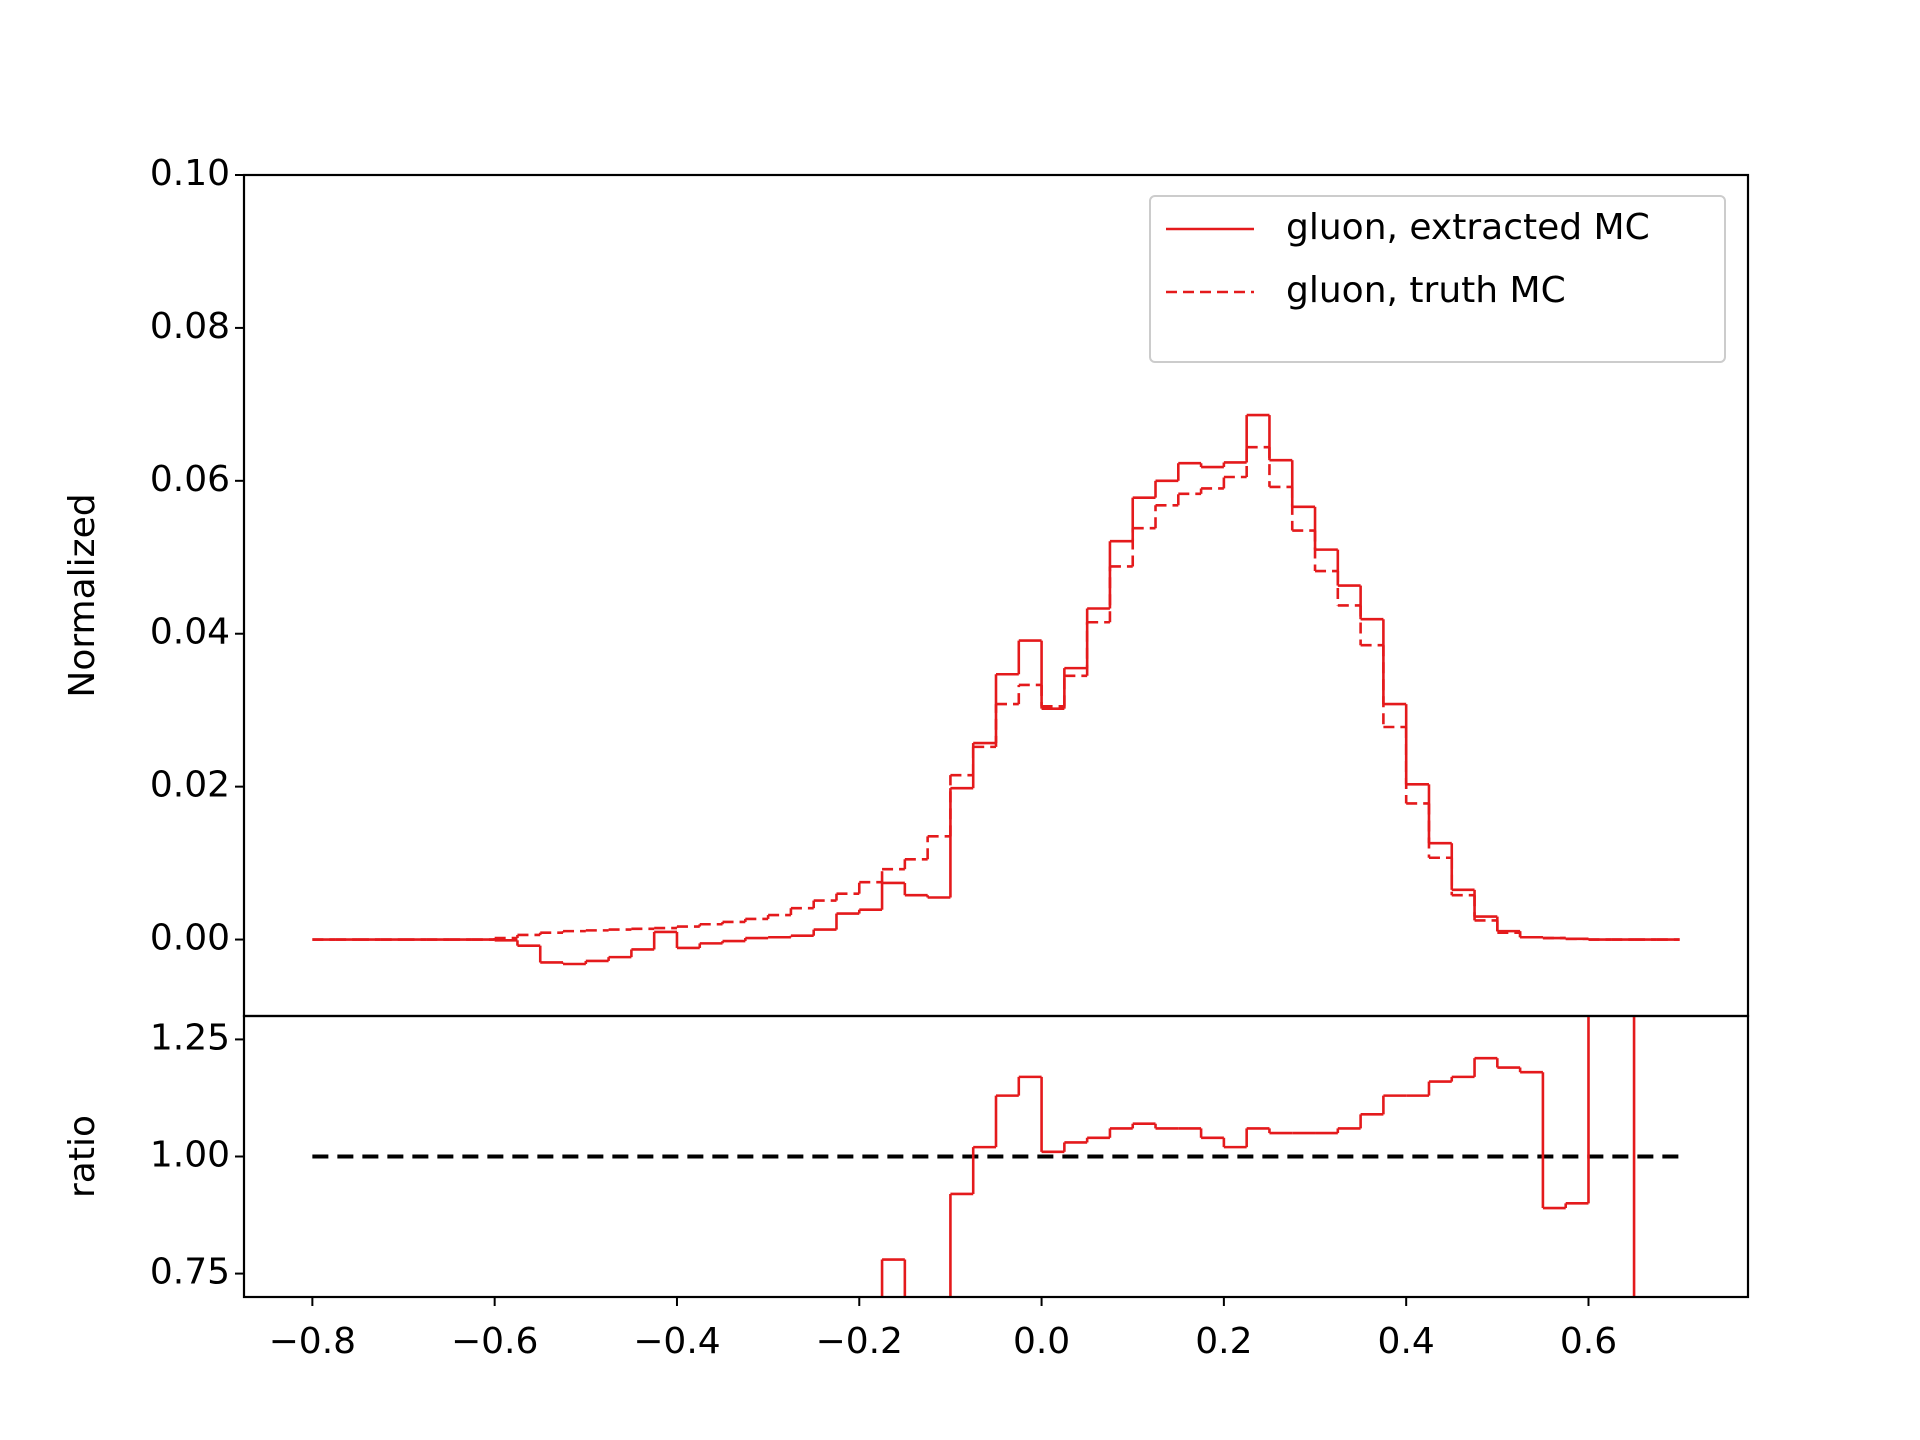 This screenshot has height=1440, width=1920. Describe the element at coordinates (190, 326) in the screenshot. I see `y-tick-label: 0.08` at that location.